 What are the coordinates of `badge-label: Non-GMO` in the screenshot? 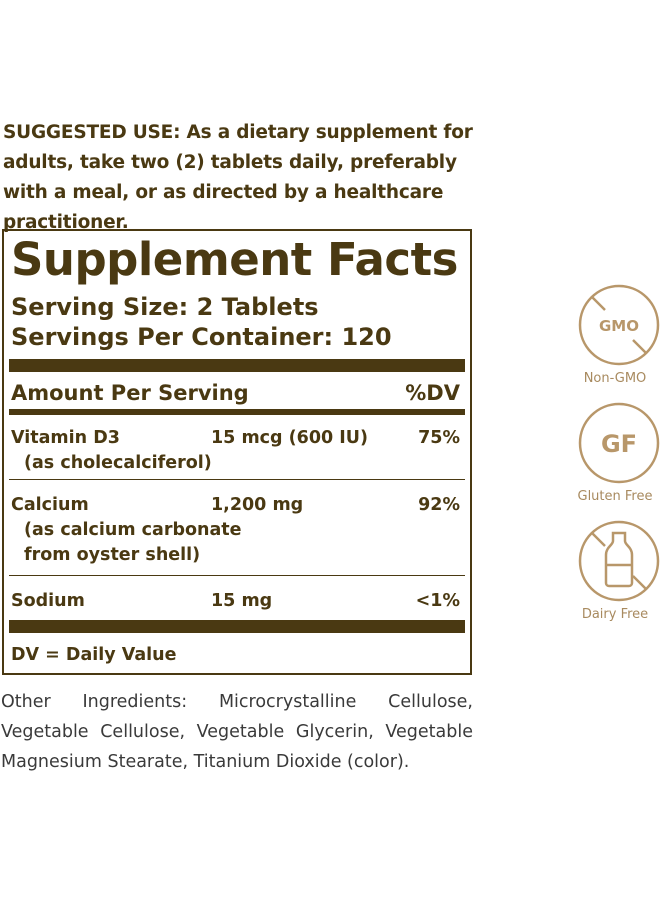 It's located at (615, 378).